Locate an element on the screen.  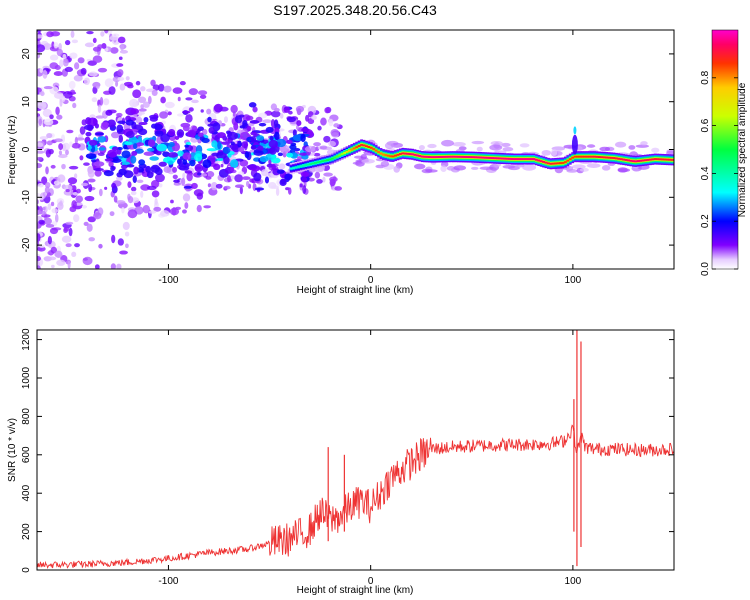
colorbar-tick-label: 0.0 is located at coordinates (705, 269).